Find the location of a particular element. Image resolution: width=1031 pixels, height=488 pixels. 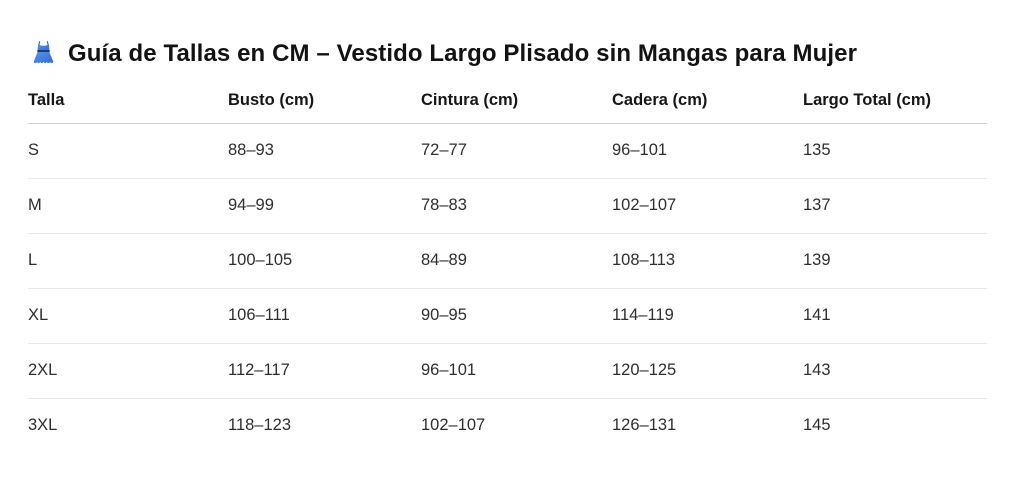

table-row-l: L 100–105 84–89 108–113 139 is located at coordinates (507, 261).